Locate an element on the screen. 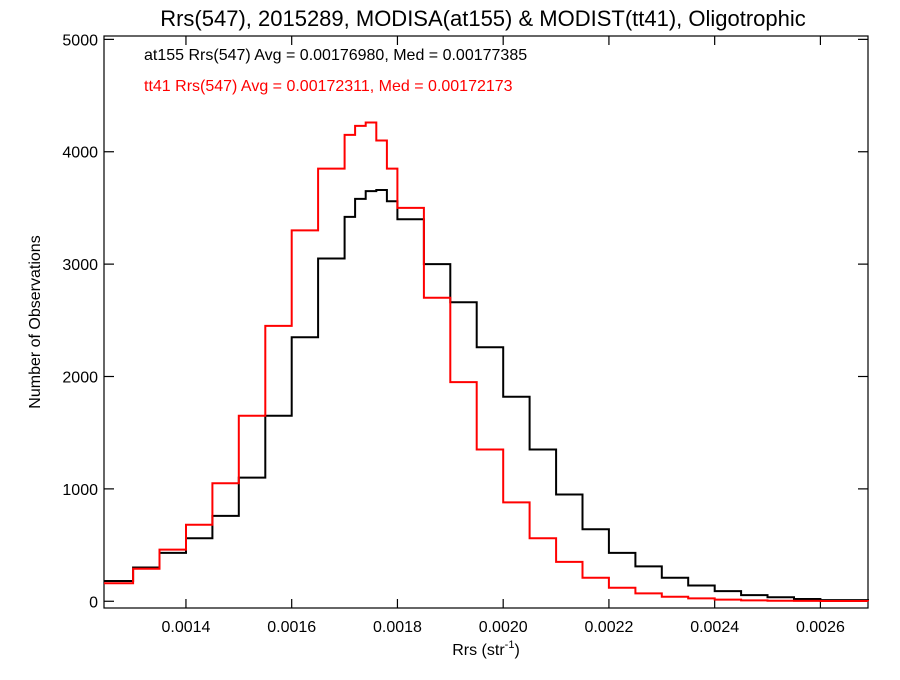 Image resolution: width=900 pixels, height=680 pixels. y-tick-label: 4000 is located at coordinates (80, 153).